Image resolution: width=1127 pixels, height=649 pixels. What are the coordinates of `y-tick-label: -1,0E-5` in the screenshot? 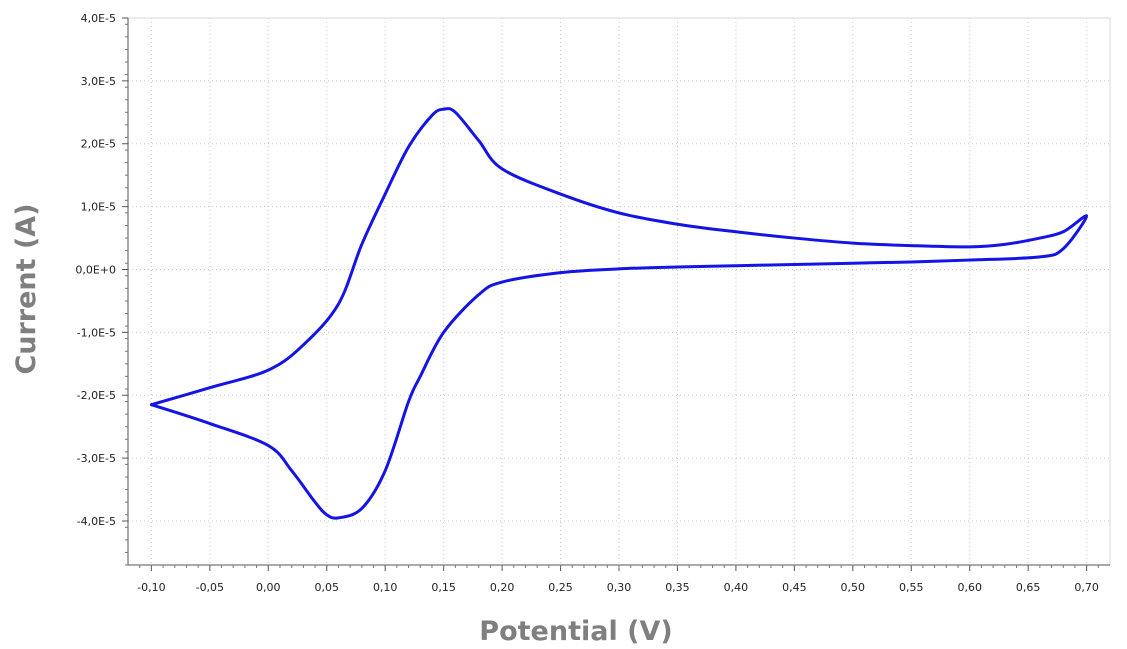 It's located at (96, 332).